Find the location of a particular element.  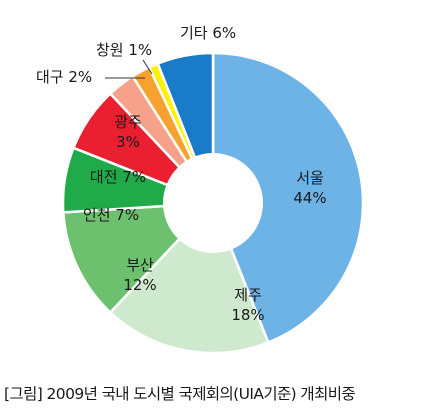

slice-label-제주: 제주 18% is located at coordinates (247, 305).